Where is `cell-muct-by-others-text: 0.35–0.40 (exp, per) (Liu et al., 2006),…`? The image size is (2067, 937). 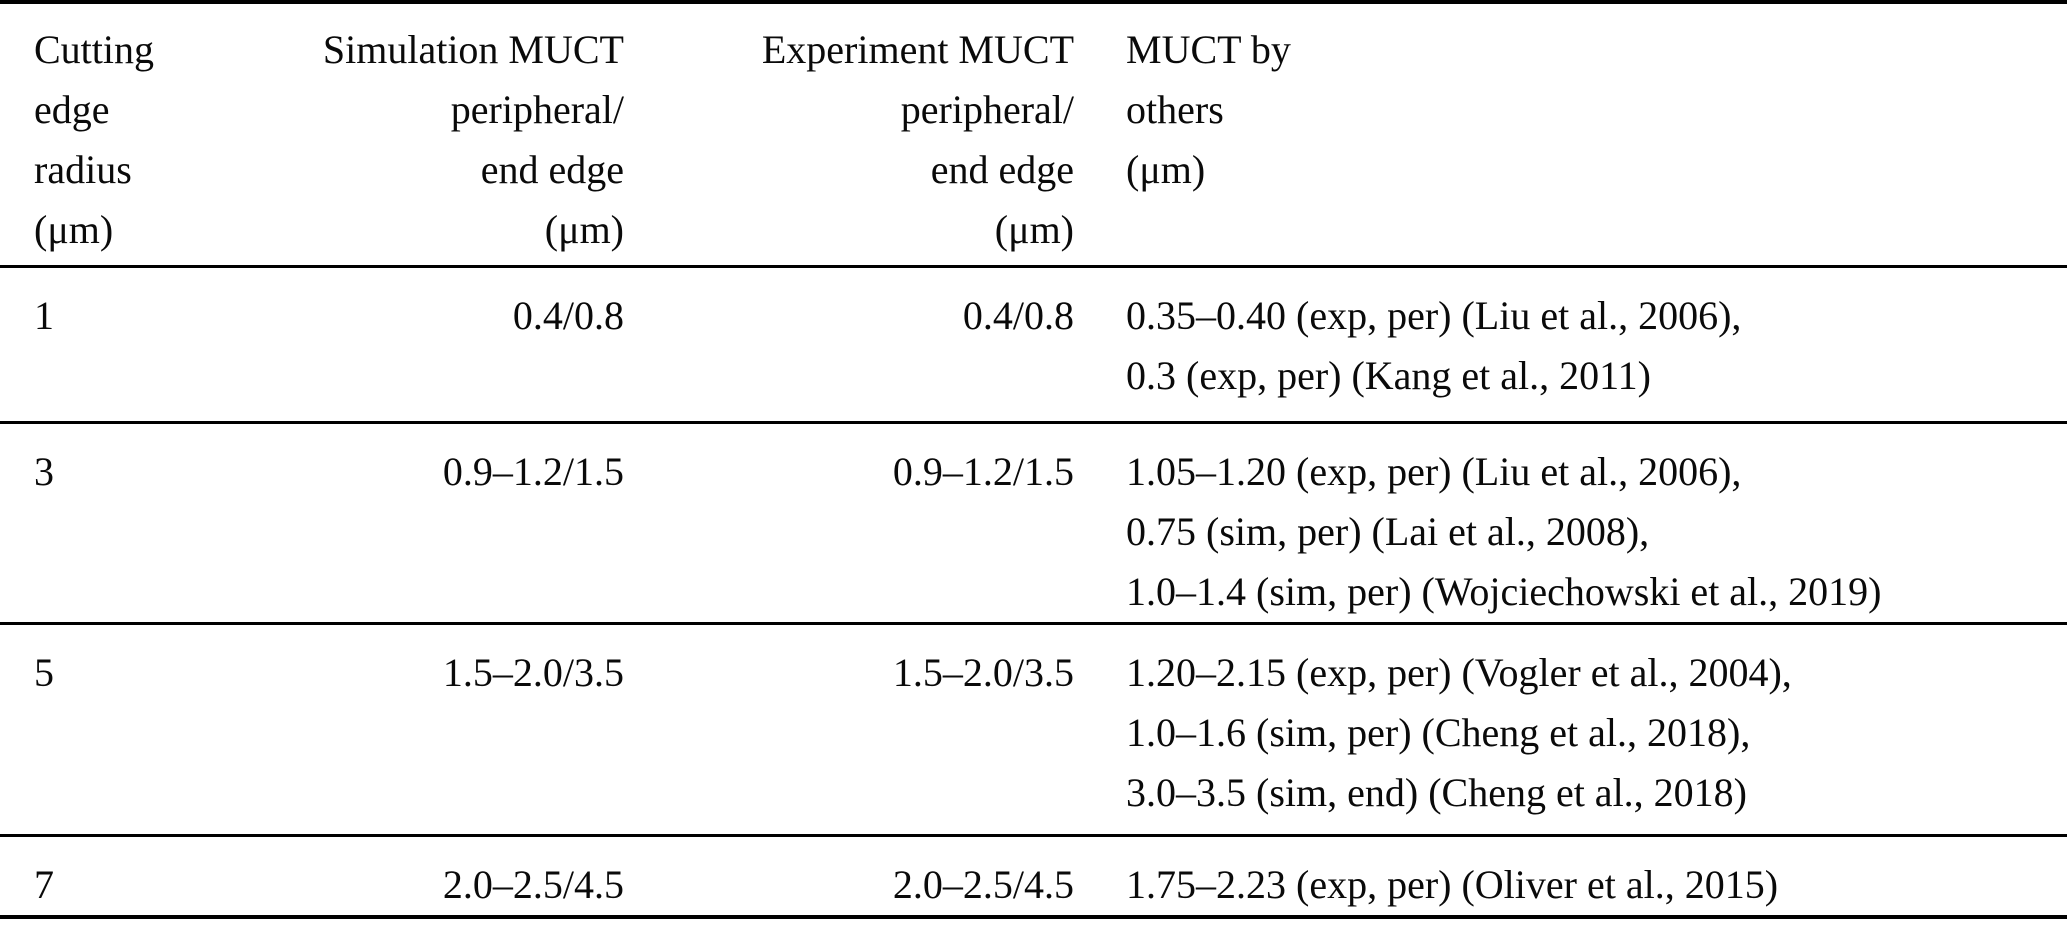 cell-muct-by-others-text: 0.35–0.40 (exp, per) (Liu et al., 2006),… is located at coordinates (1434, 345).